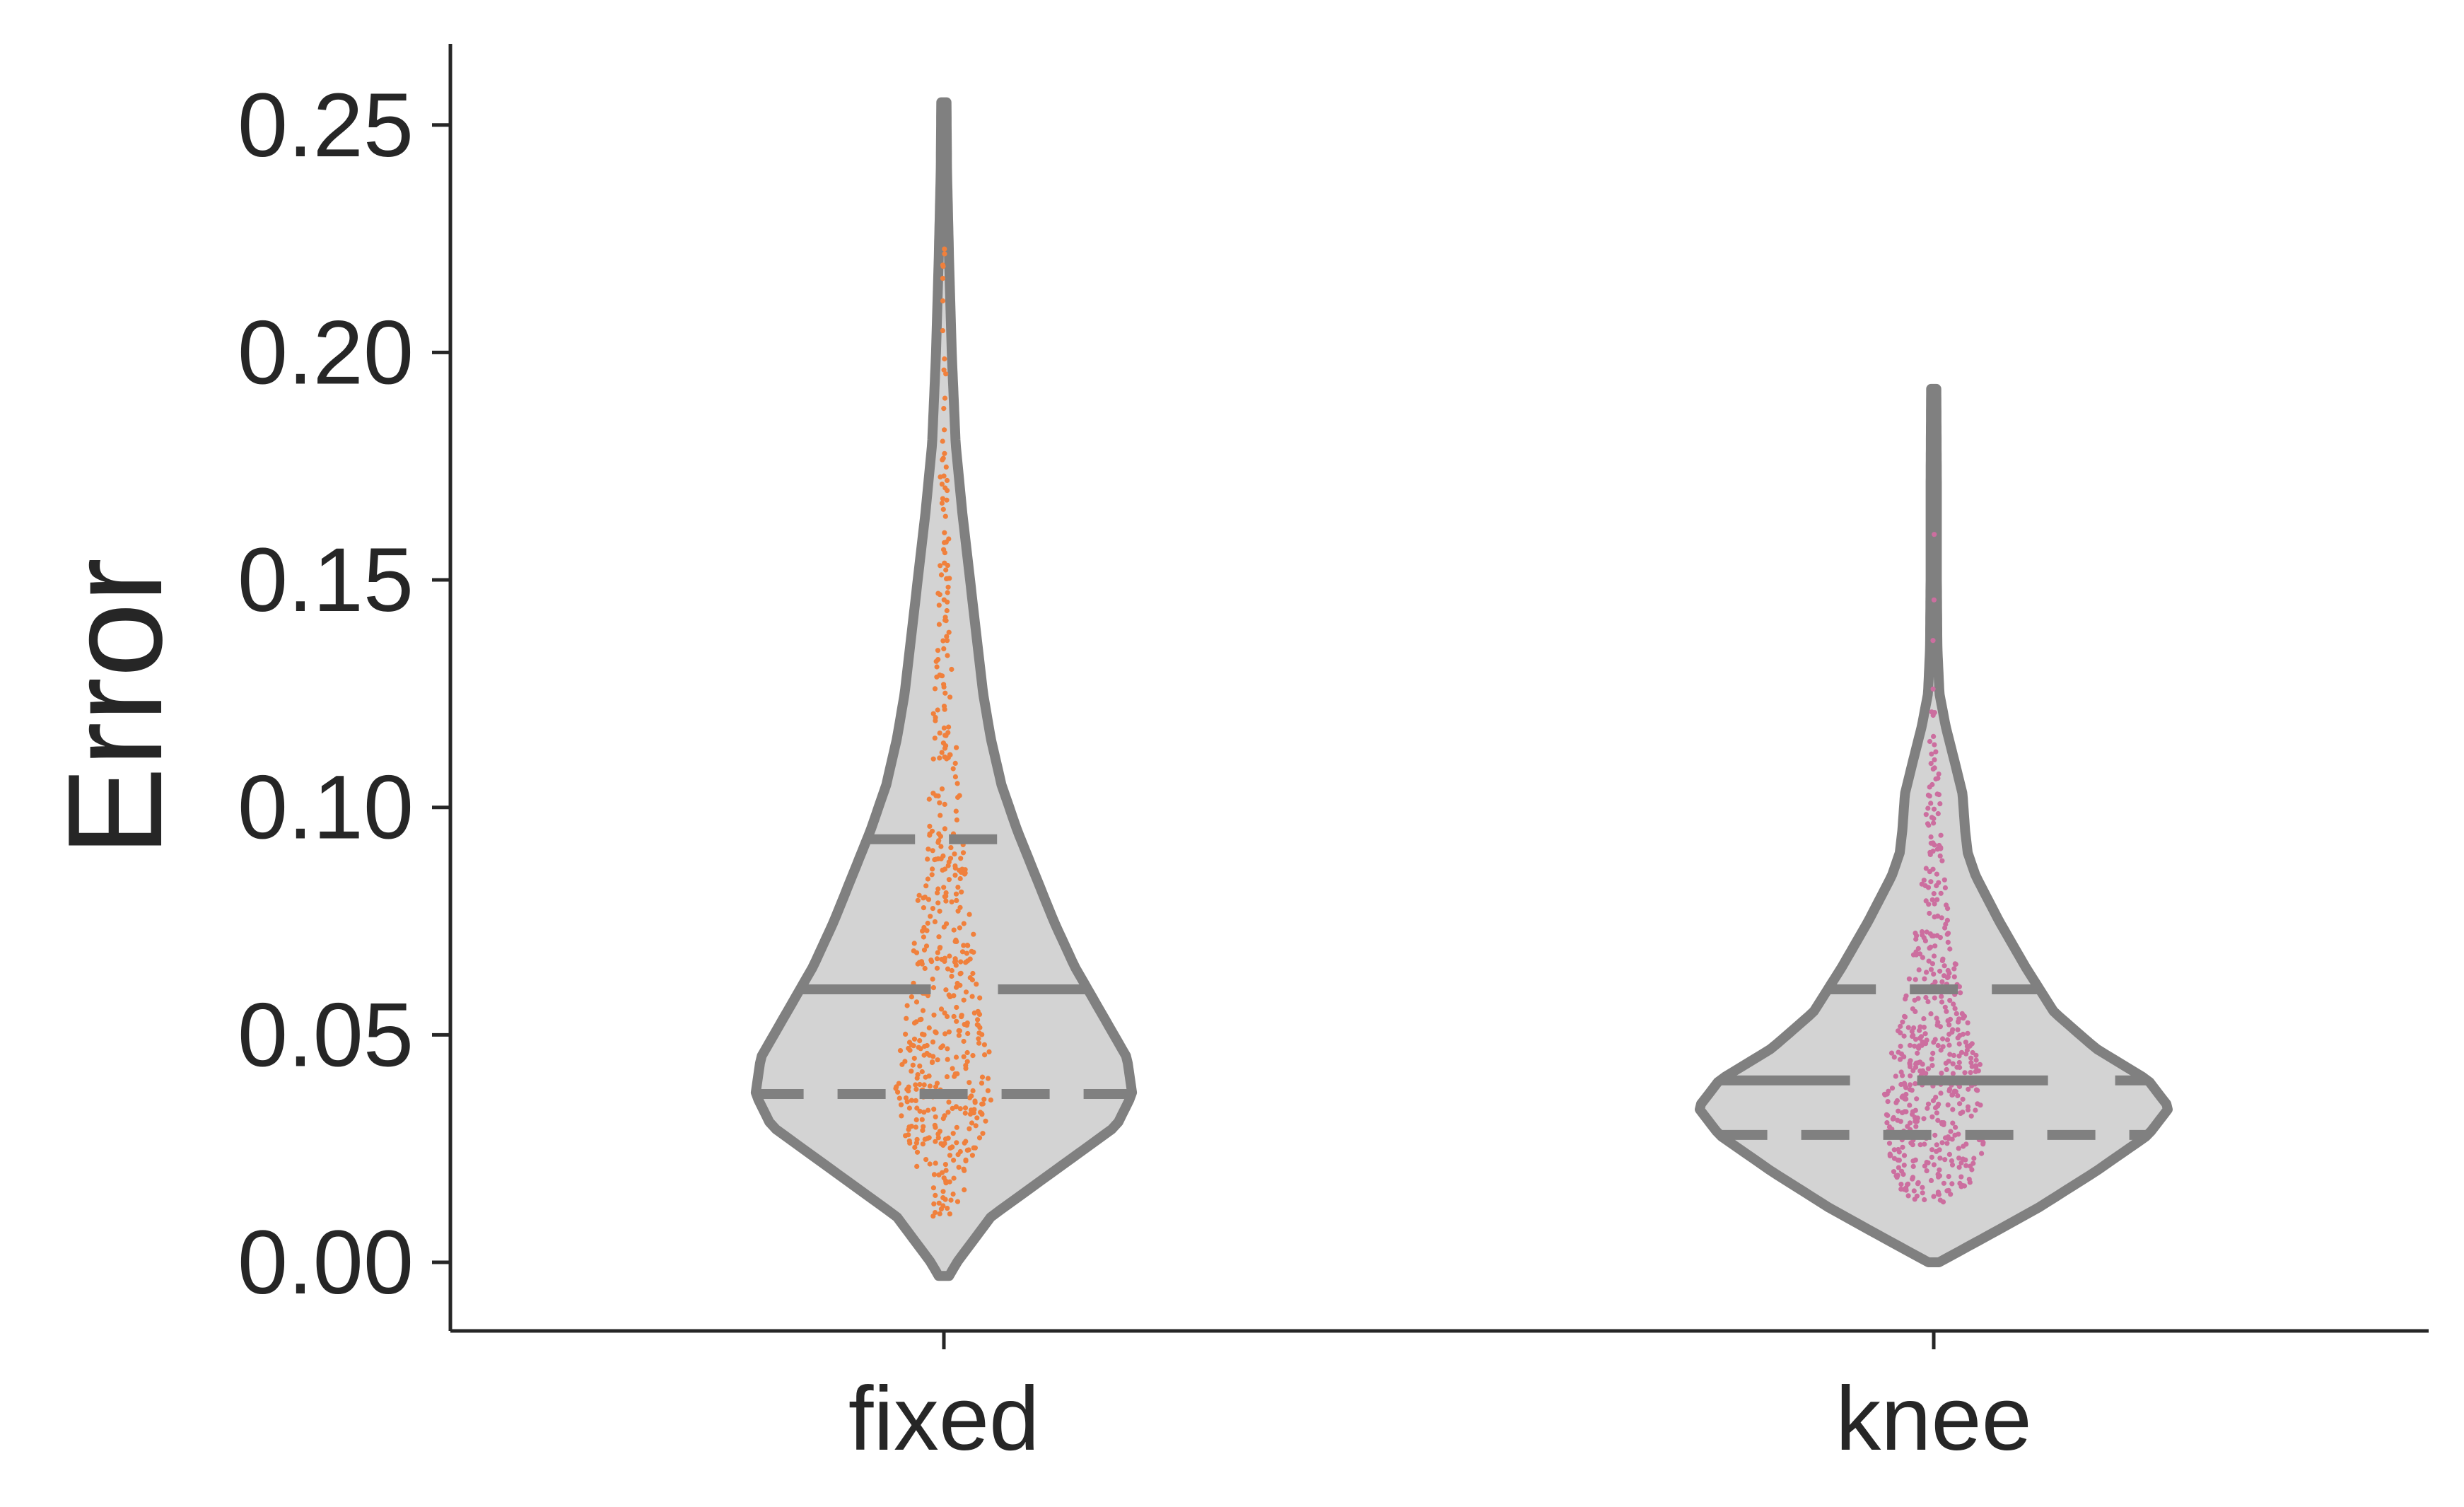 This screenshot has height=1507, width=2464. Describe the element at coordinates (326, 808) in the screenshot. I see `y-tick-label: 0.10` at that location.